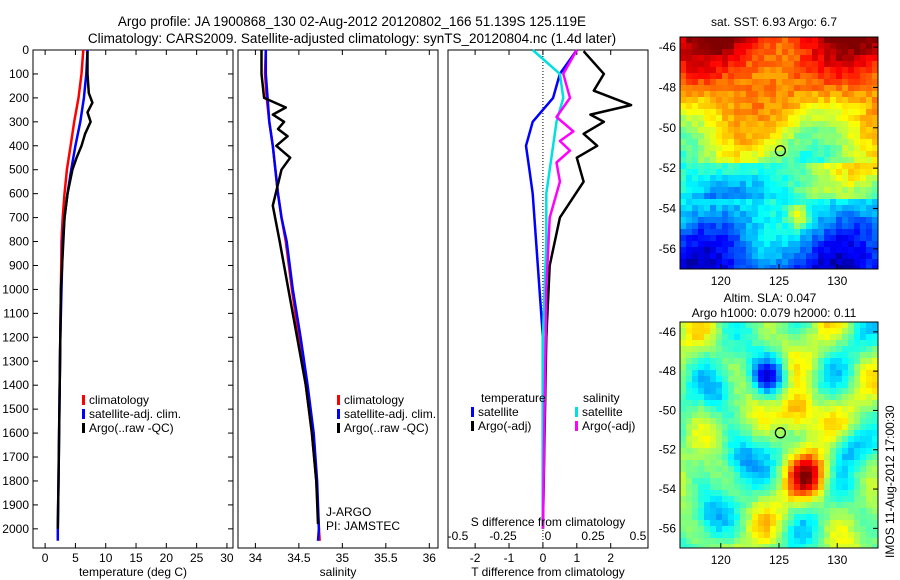  I want to click on x-tick-label: 25, so click(197, 558).